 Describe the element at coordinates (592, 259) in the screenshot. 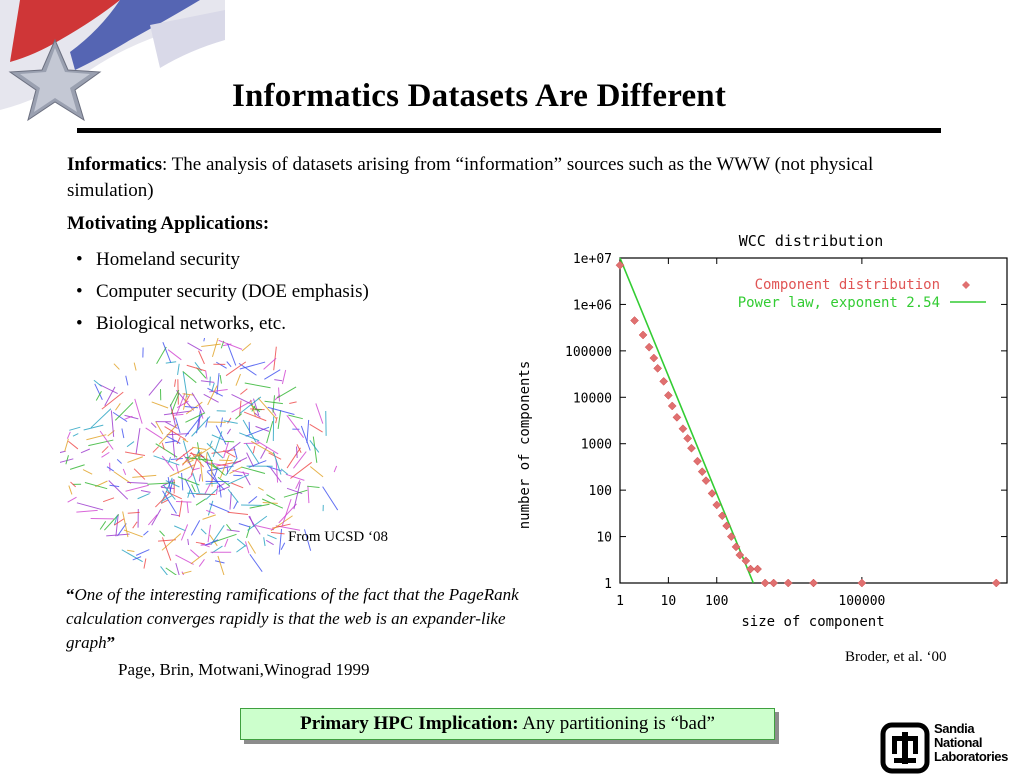

I see `y-tick-label: 1e+07` at that location.